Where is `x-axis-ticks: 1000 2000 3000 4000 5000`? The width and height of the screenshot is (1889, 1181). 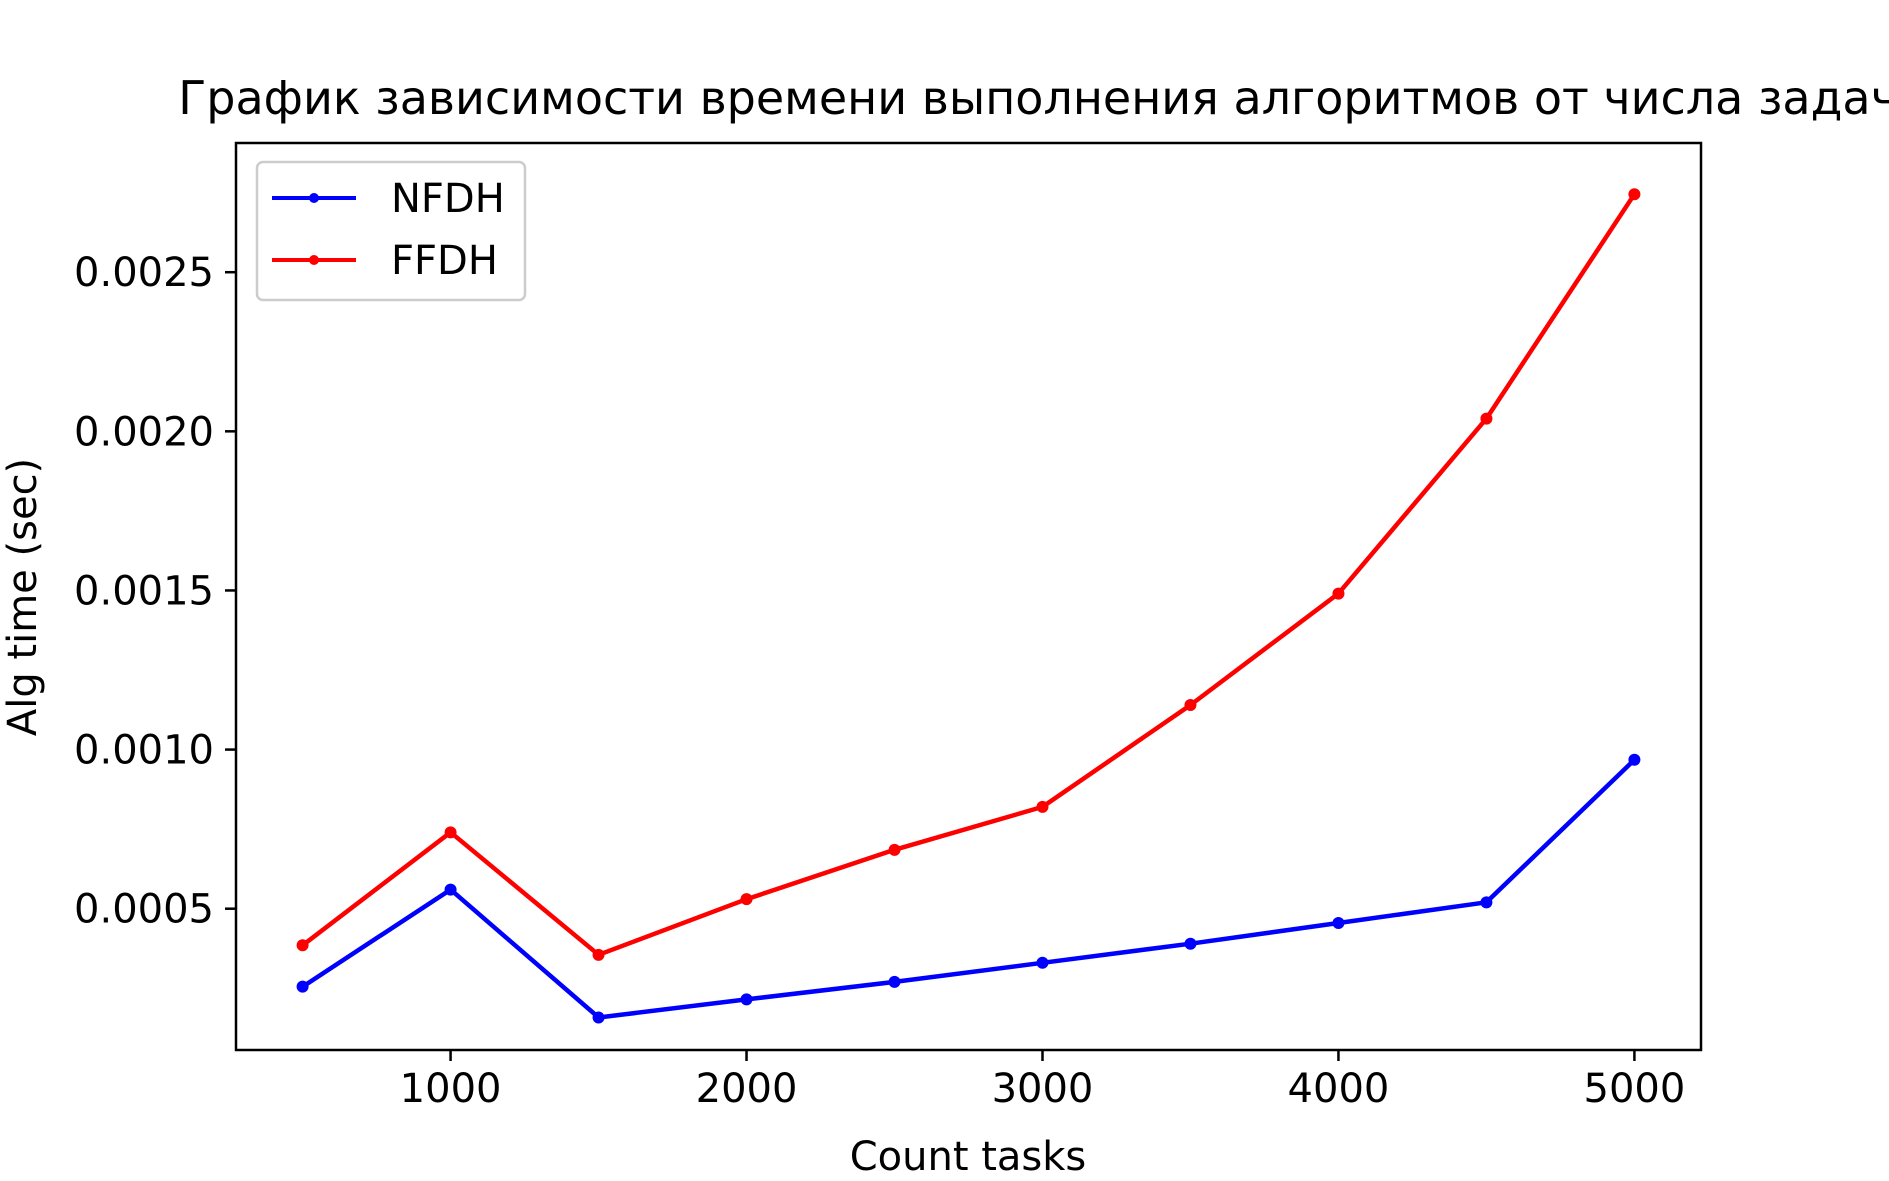 x-axis-ticks: 1000 2000 3000 4000 5000 is located at coordinates (1043, 1081).